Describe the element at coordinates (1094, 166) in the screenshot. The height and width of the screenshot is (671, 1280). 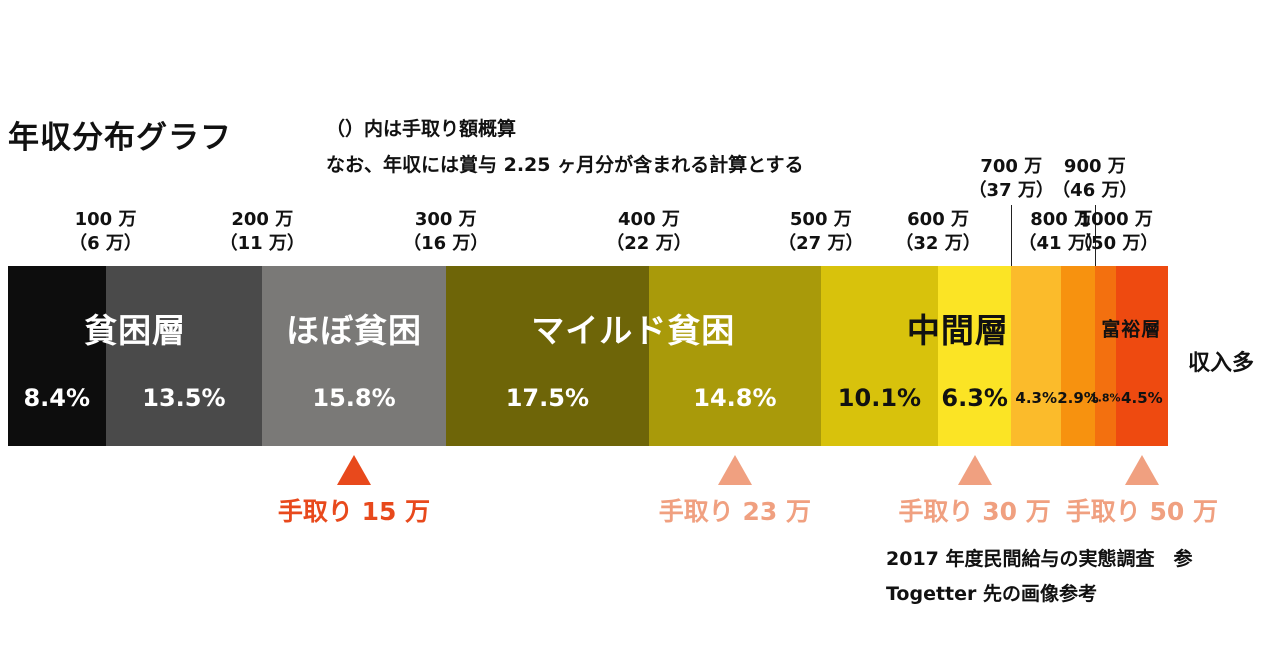
I see `tick-income: 900 万` at that location.